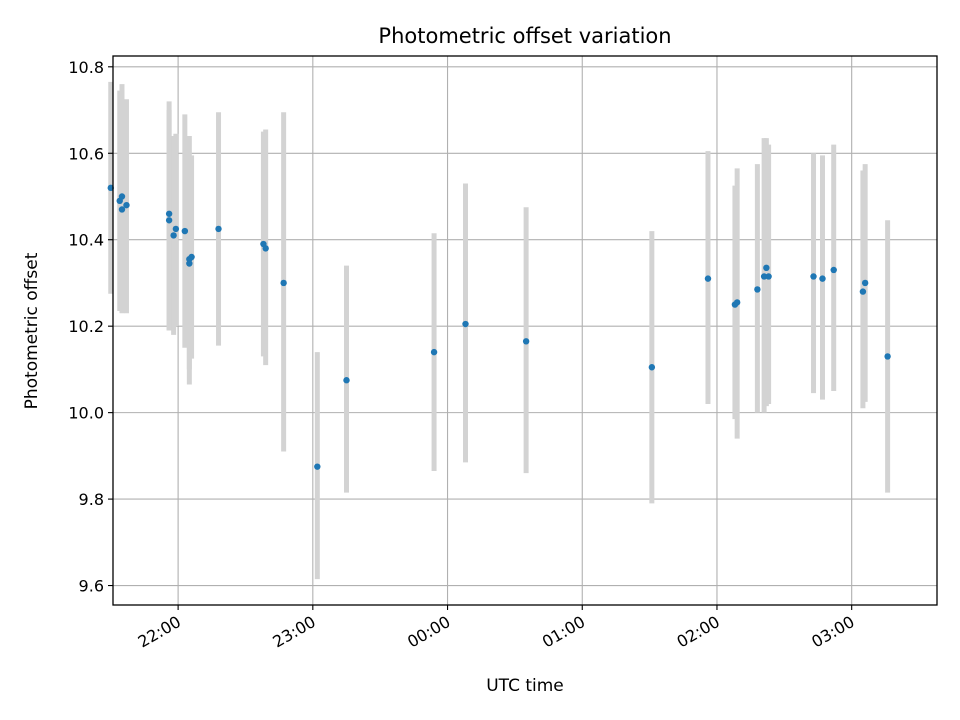 Image resolution: width=960 pixels, height=720 pixels. I want to click on x-axis-label: UTC time, so click(525, 686).